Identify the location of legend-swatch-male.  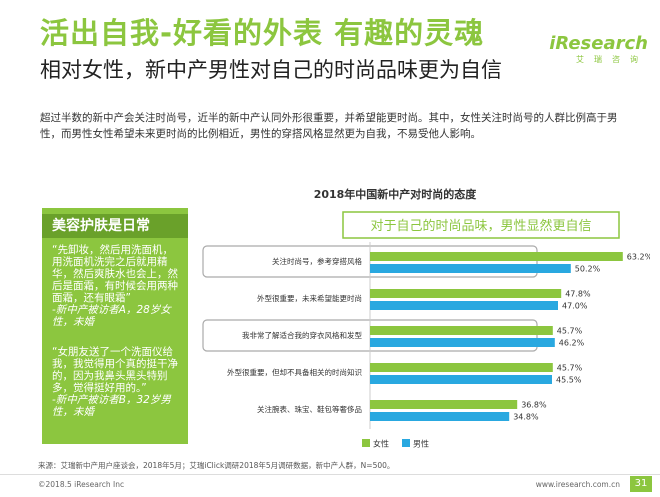
(406, 443).